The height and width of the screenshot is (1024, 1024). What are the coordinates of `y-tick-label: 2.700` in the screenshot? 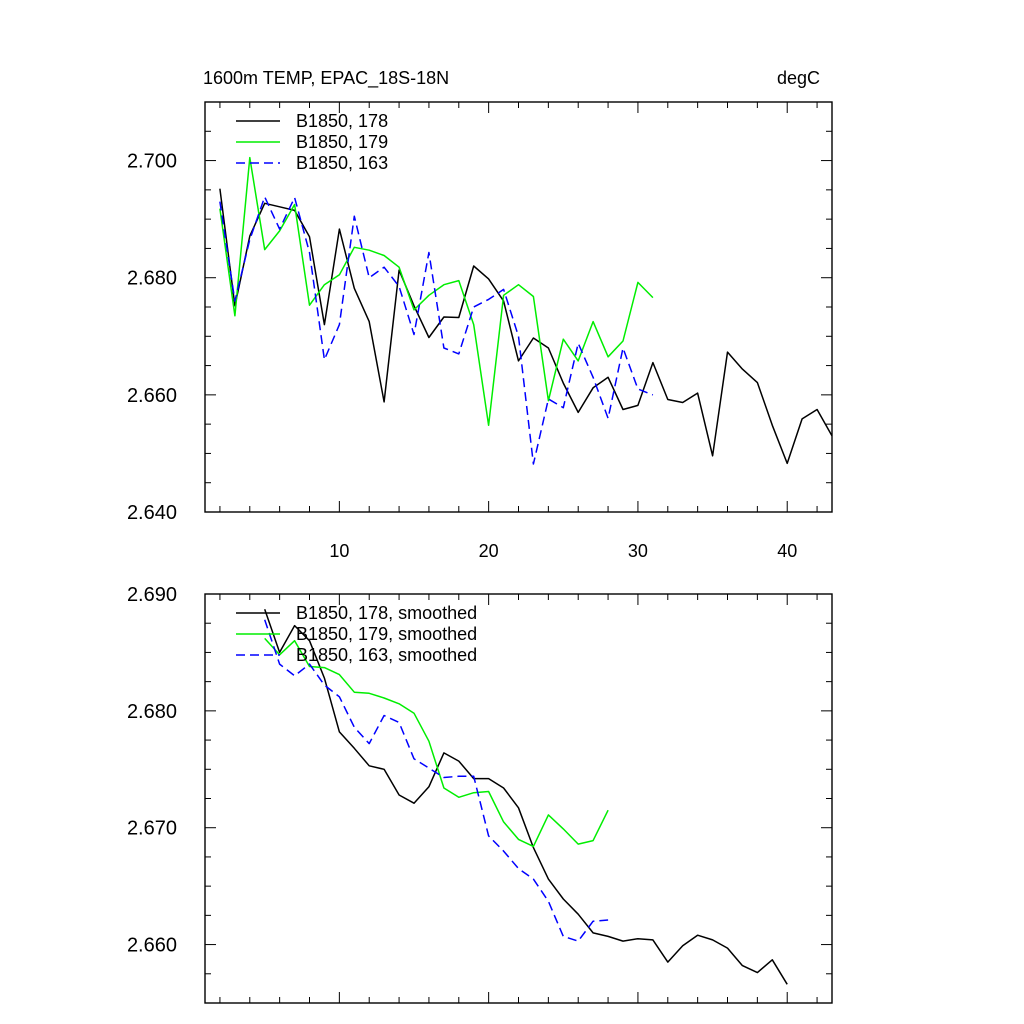 It's located at (152, 162).